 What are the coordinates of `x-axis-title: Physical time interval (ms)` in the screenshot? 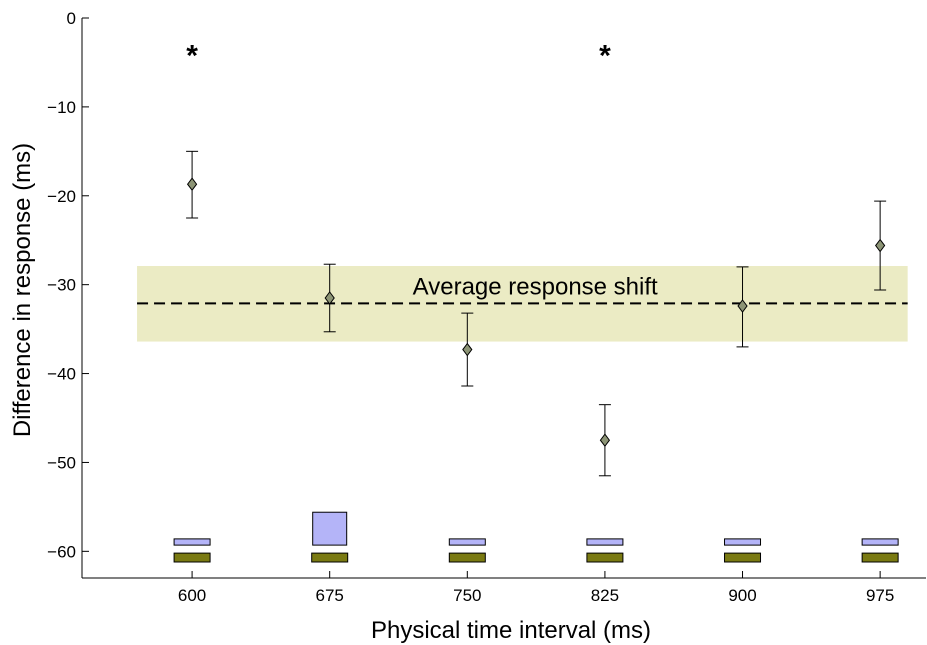 It's located at (511, 630).